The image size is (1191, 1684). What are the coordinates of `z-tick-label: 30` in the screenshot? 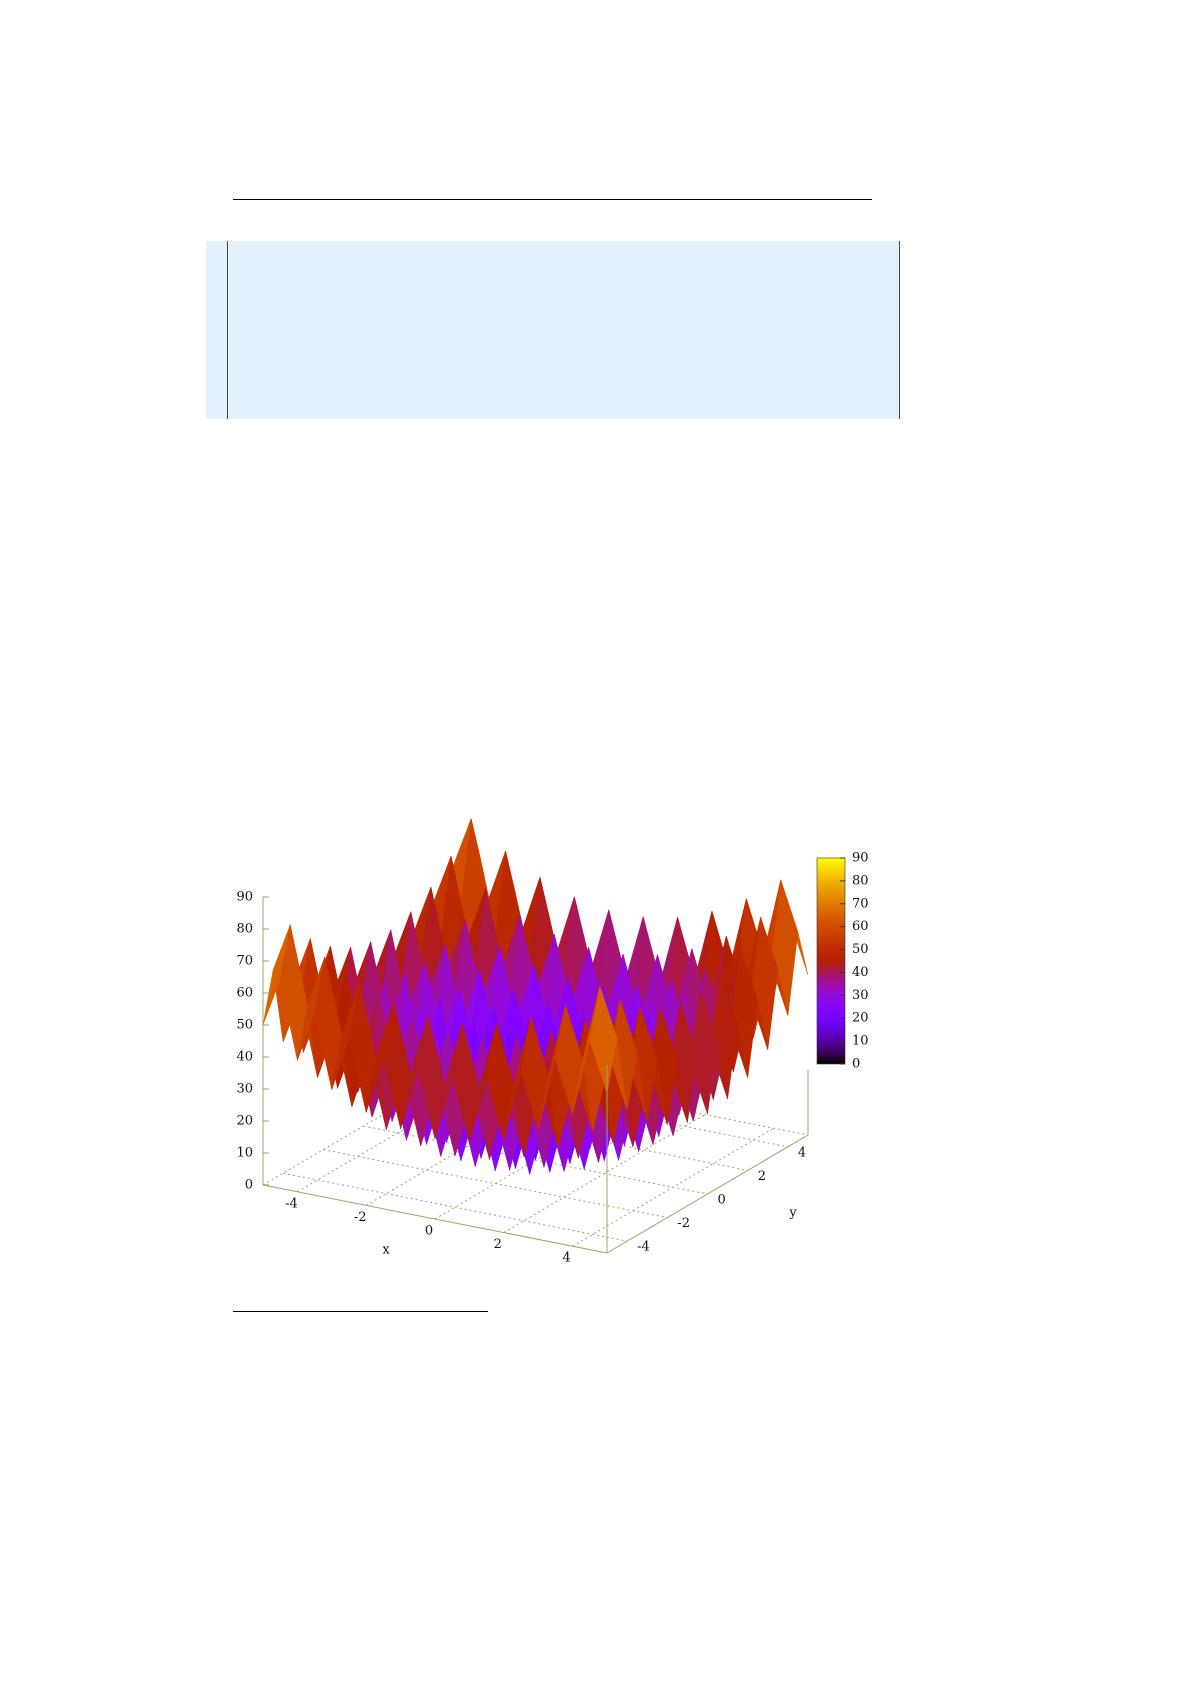 It's located at (244, 1089).